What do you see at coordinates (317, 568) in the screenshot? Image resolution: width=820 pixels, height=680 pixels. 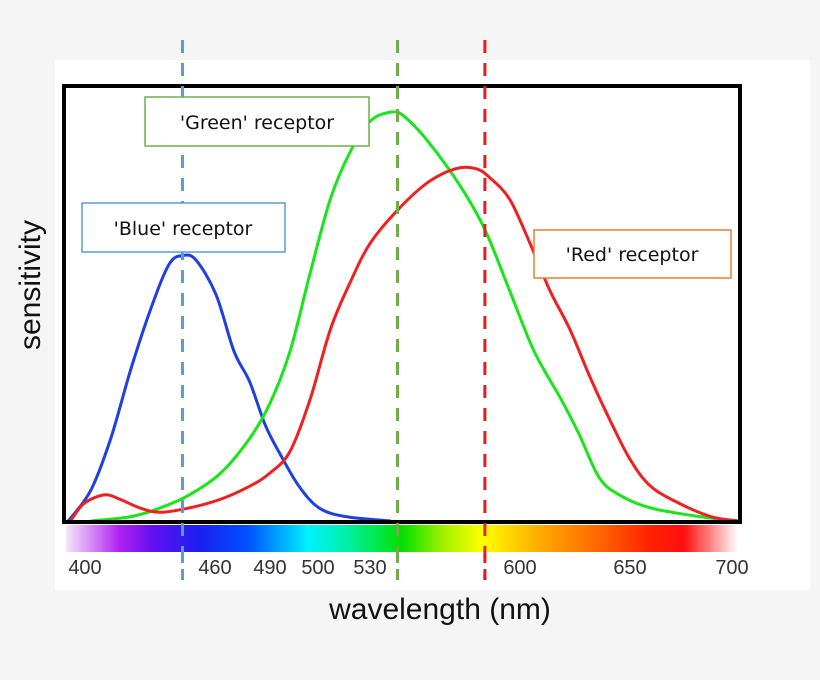 I see `x-tick-label: 500` at bounding box center [317, 568].